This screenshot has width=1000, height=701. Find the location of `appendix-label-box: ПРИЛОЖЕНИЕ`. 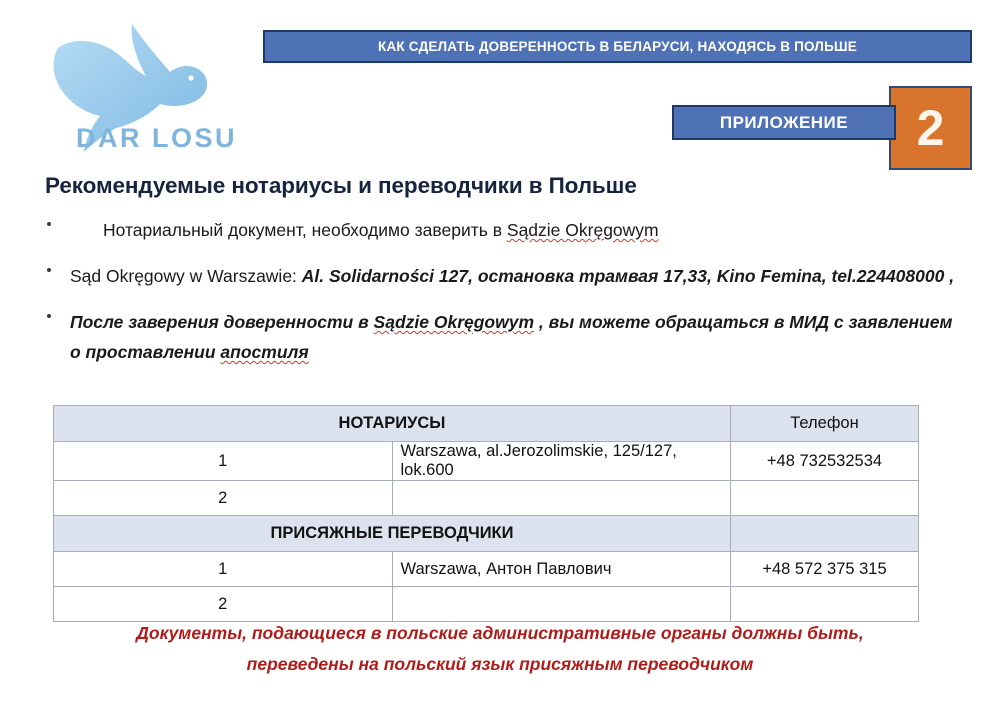

appendix-label-box: ПРИЛОЖЕНИЕ is located at coordinates (784, 122).